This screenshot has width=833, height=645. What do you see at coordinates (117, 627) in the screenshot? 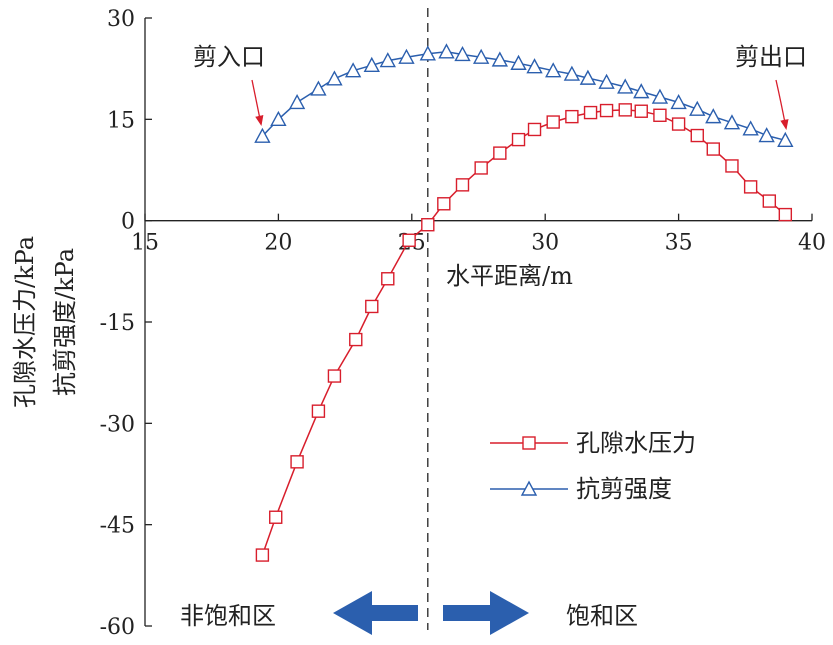
I see `y-tick-label: -60` at bounding box center [117, 627].